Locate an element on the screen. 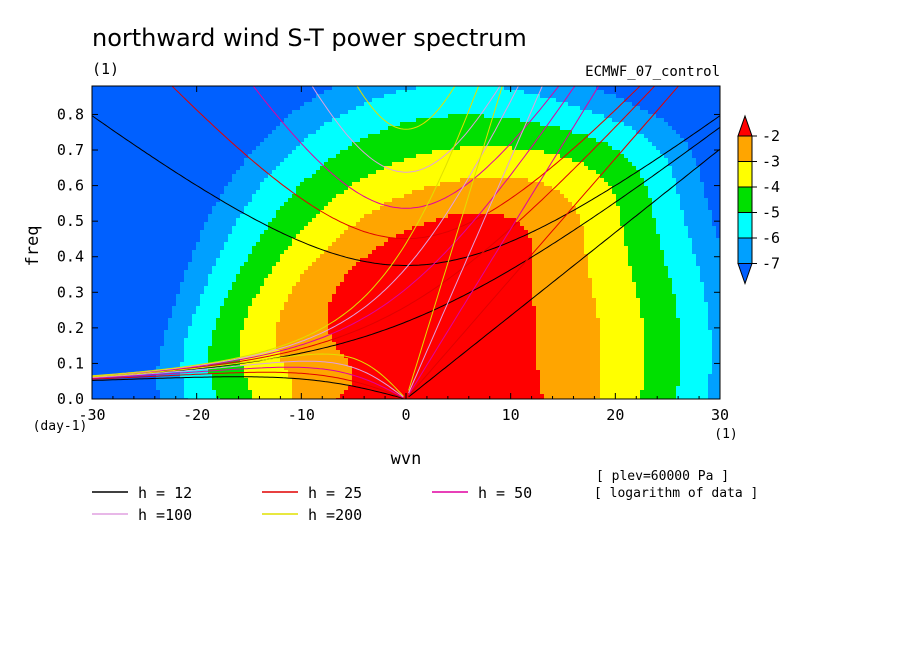  legend: h = 12 h = 25 h = 50 h =100 h =200 is located at coordinates (312, 504).